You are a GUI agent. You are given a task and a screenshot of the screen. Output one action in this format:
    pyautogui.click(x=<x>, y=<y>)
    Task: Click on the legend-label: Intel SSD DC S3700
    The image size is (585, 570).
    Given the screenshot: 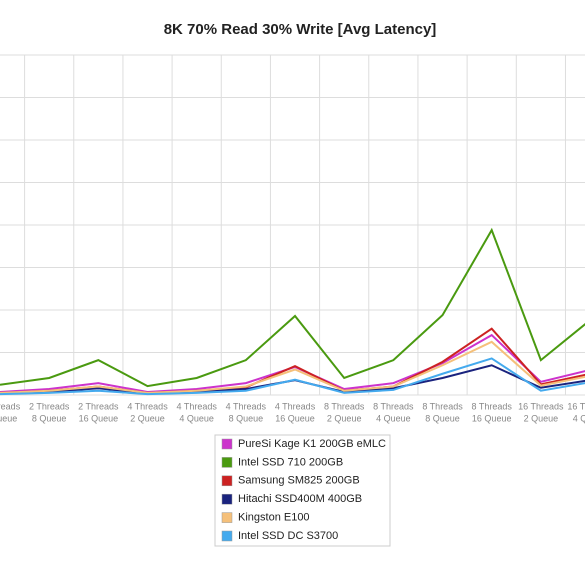 What is the action you would take?
    pyautogui.click(x=288, y=536)
    